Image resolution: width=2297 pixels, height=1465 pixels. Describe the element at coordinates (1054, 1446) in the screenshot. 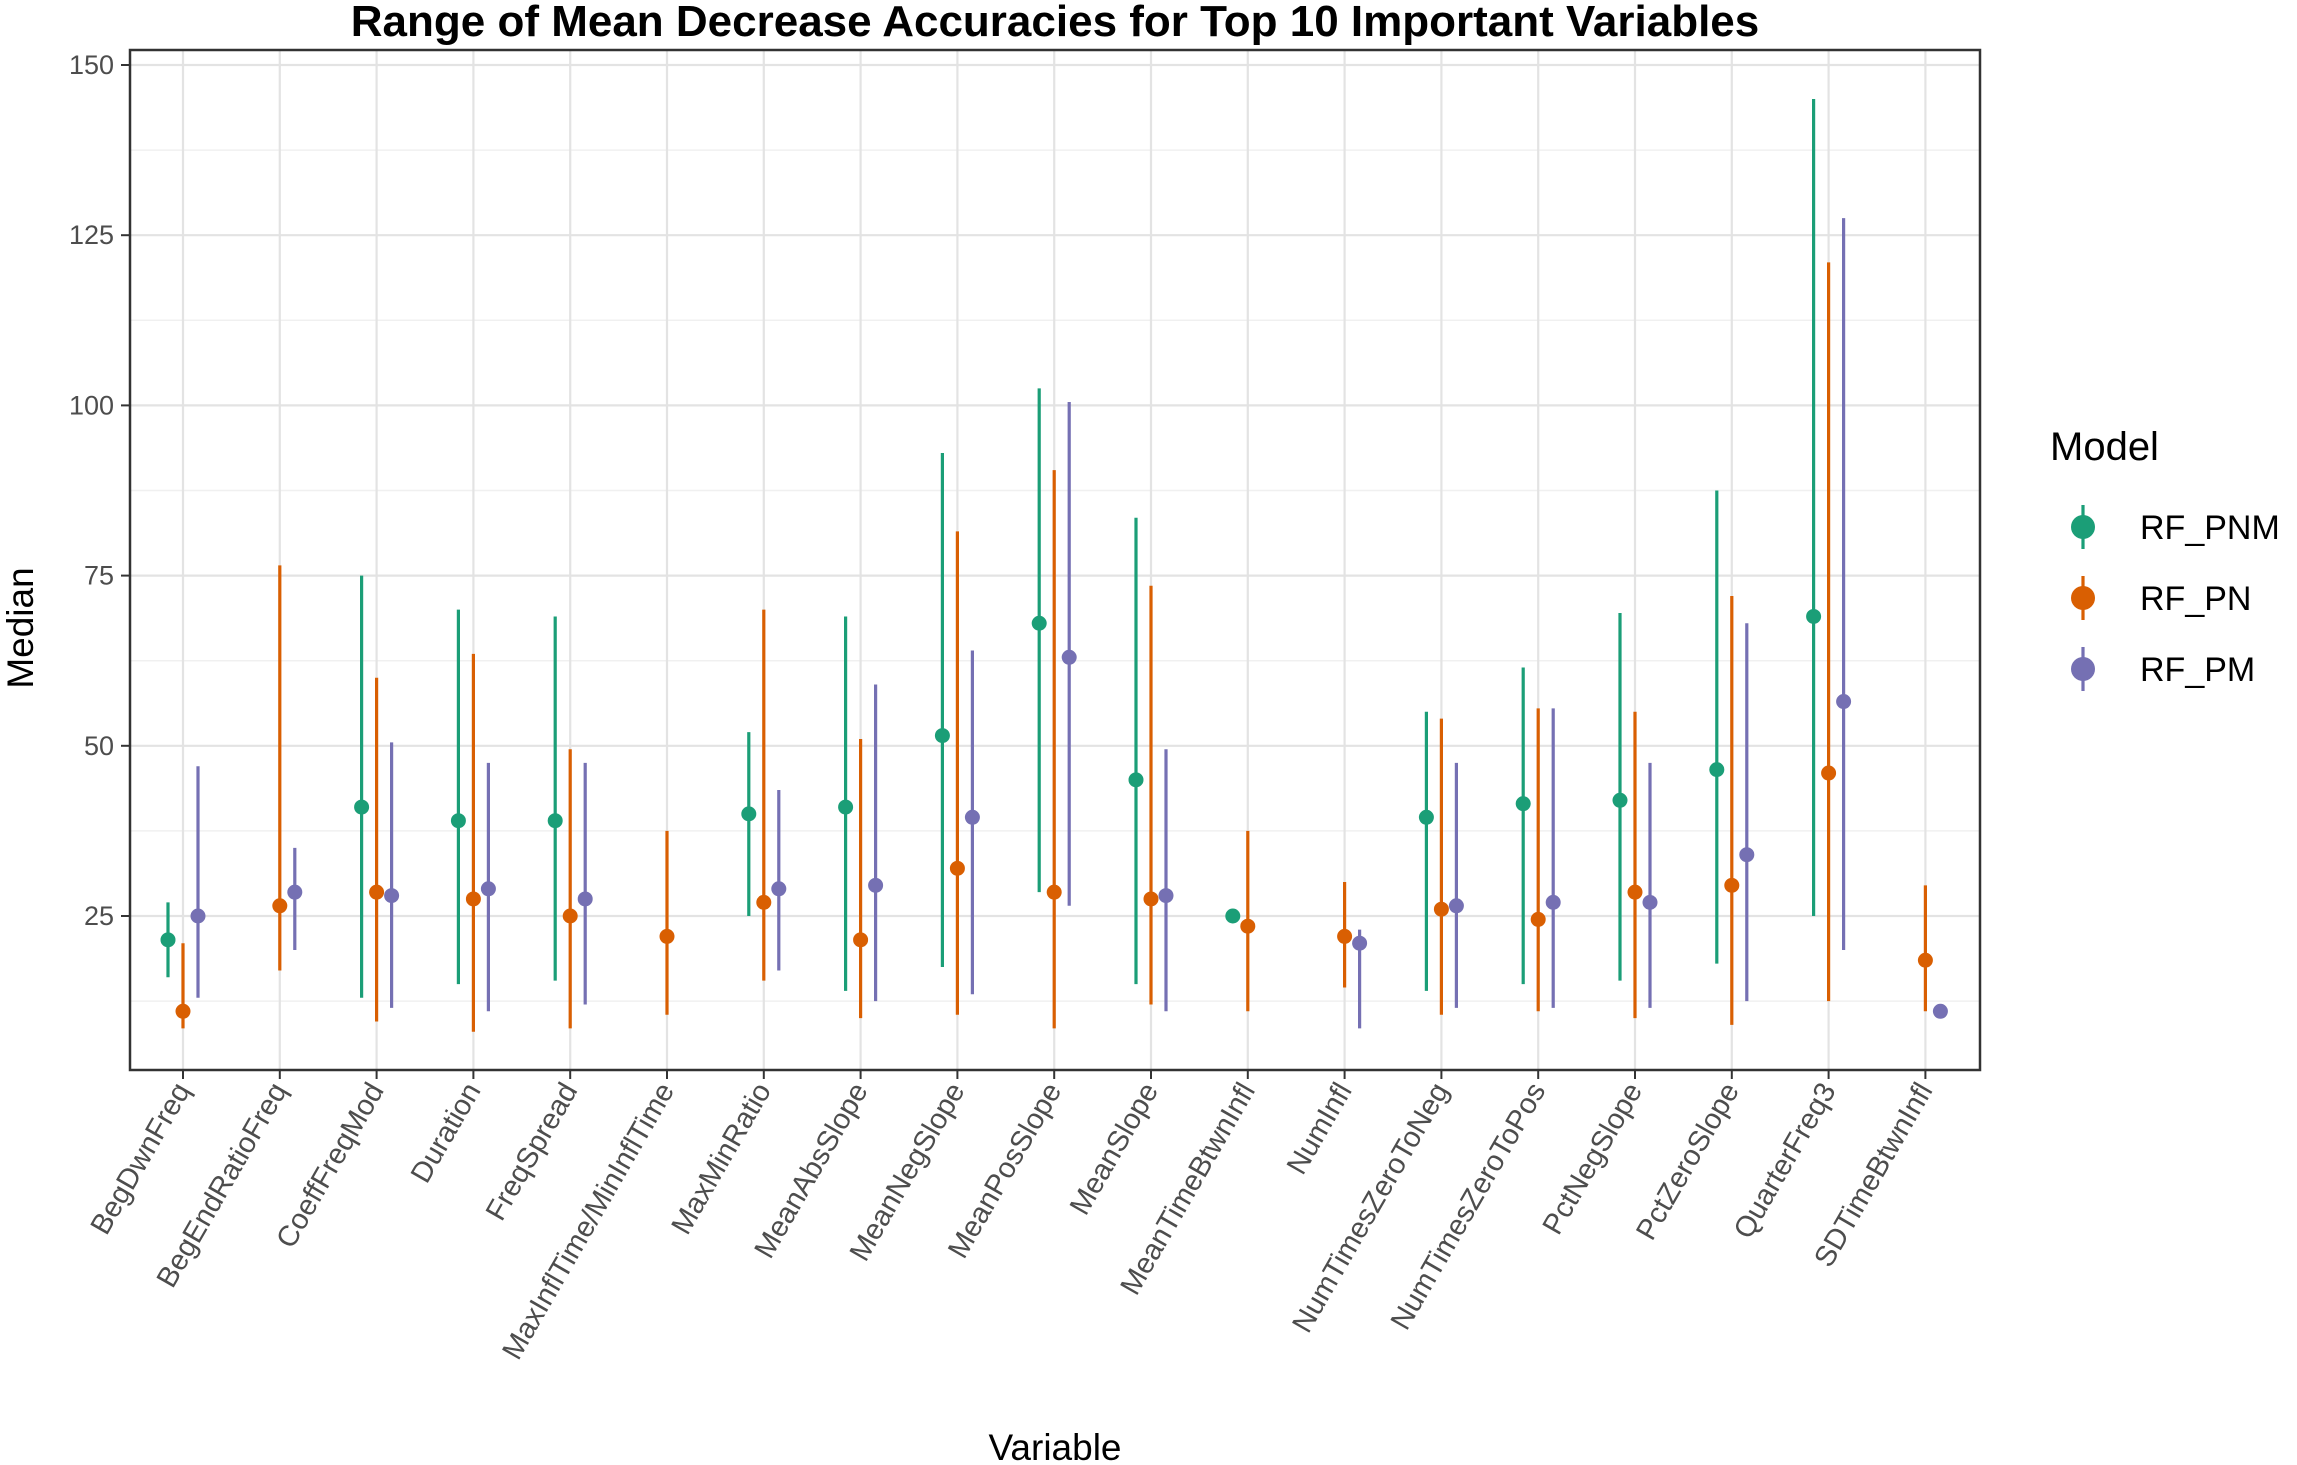

I see `x-axis-title: Variable` at that location.